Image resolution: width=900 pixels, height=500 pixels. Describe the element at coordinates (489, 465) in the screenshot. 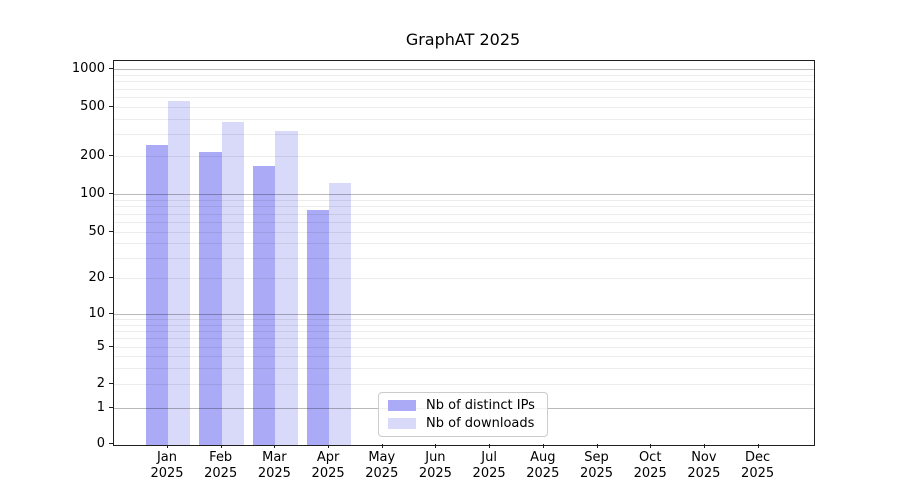

I see `x-tick-label: Jul 2025` at that location.